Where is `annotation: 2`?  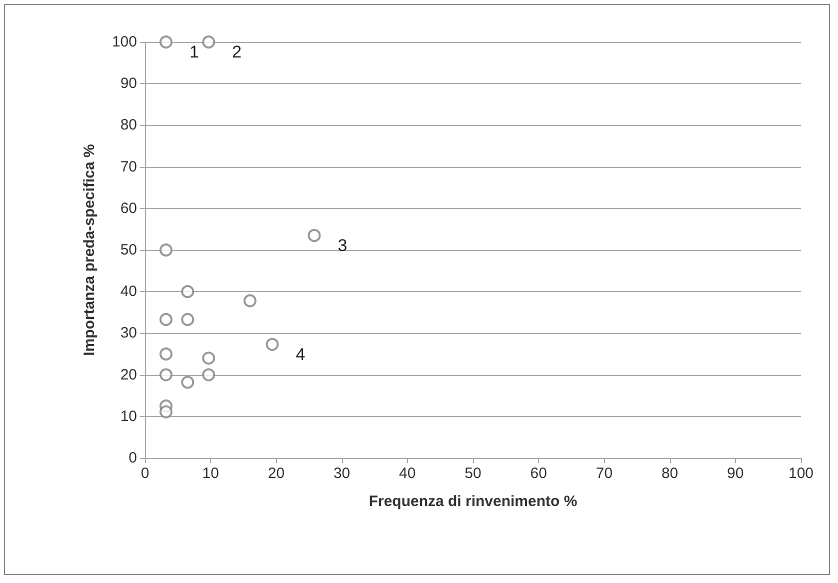
annotation: 2 is located at coordinates (237, 52).